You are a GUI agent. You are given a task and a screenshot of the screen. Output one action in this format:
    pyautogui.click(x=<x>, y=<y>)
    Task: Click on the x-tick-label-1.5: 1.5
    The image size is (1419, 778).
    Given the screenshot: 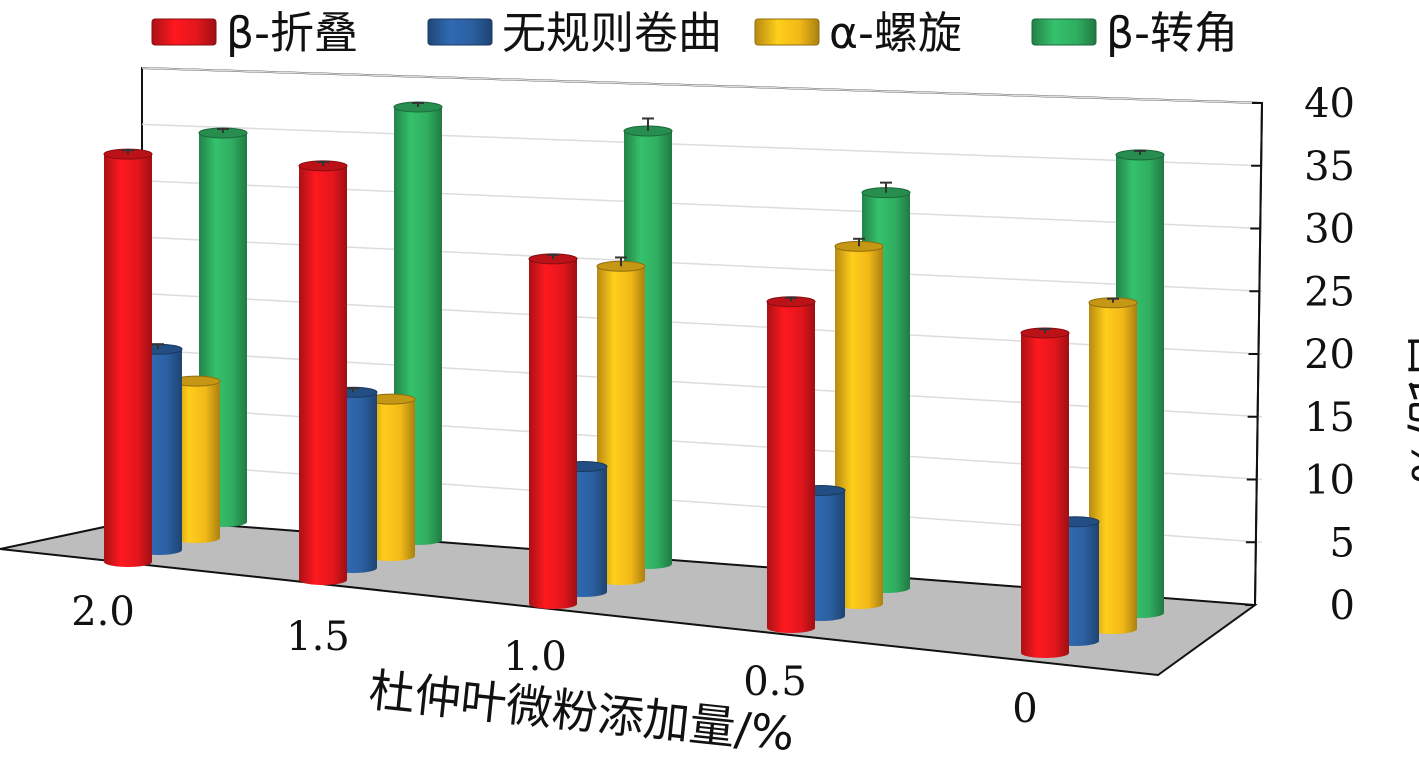 What is the action you would take?
    pyautogui.click(x=318, y=637)
    